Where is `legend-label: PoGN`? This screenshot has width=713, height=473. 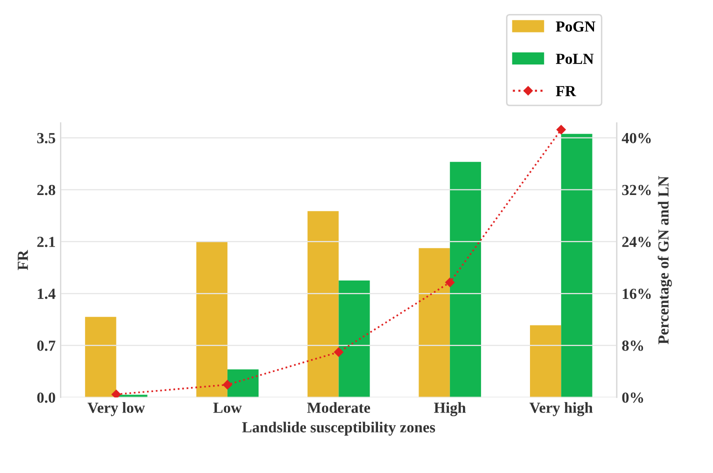 legend-label: PoGN is located at coordinates (576, 26).